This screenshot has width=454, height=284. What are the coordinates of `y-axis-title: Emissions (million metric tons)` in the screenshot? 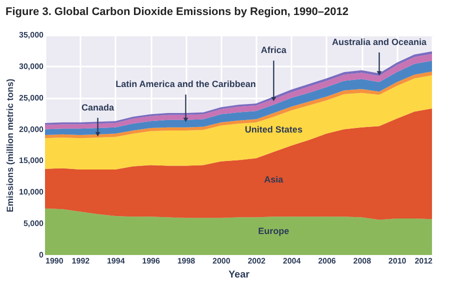 It's located at (10, 145).